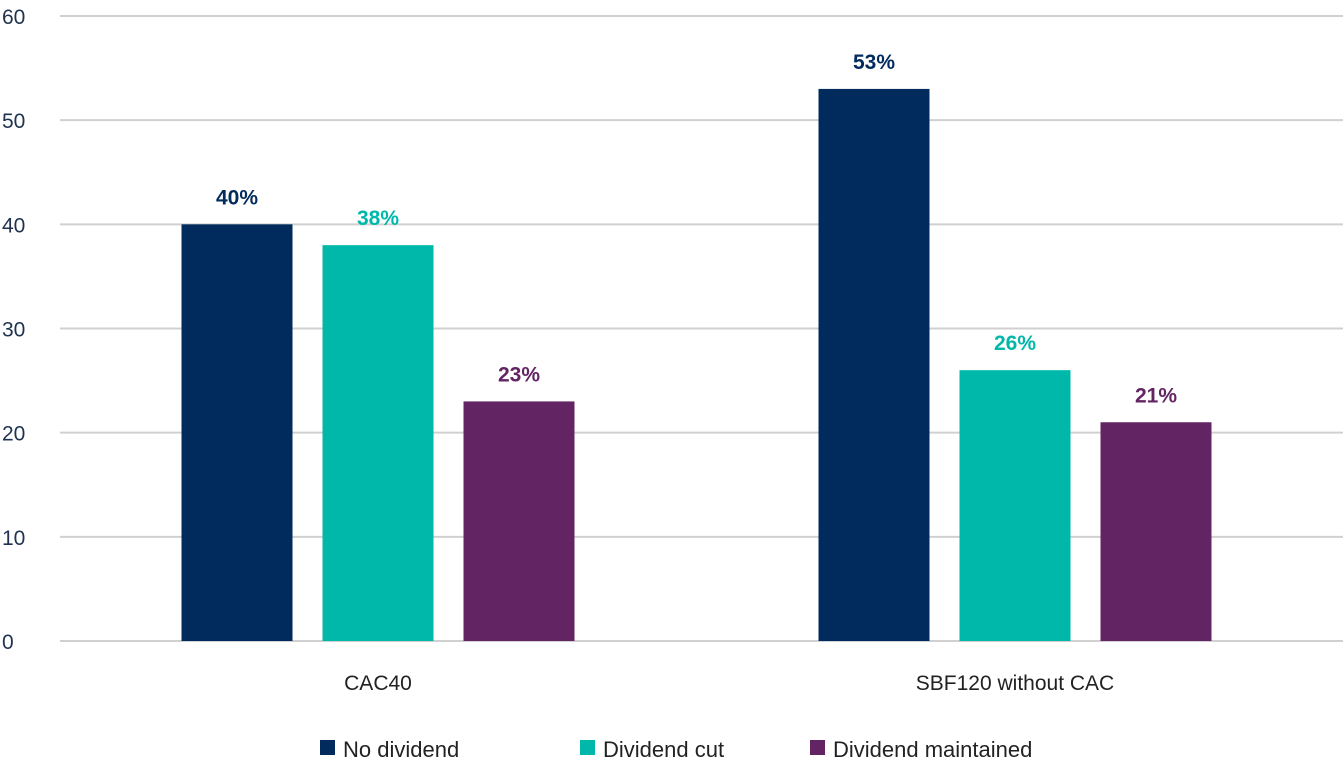 The width and height of the screenshot is (1343, 761). What do you see at coordinates (378, 218) in the screenshot?
I see `data-label: 38%` at bounding box center [378, 218].